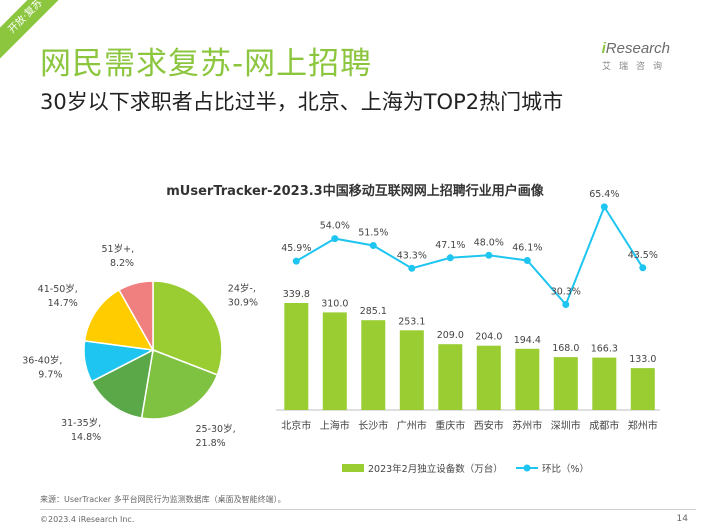 The image size is (710, 532). I want to click on x-tick-label: 广州市, so click(412, 425).